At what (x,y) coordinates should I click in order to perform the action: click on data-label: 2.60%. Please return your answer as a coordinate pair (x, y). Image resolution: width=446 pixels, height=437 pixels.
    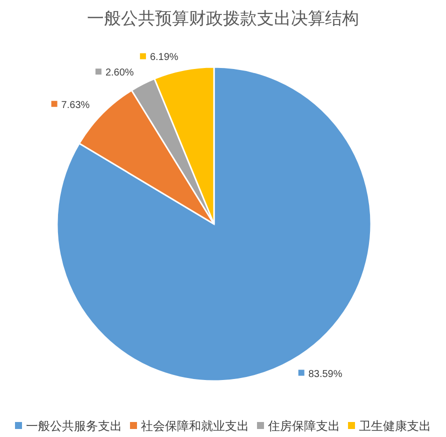
    Looking at the image, I should click on (119, 73).